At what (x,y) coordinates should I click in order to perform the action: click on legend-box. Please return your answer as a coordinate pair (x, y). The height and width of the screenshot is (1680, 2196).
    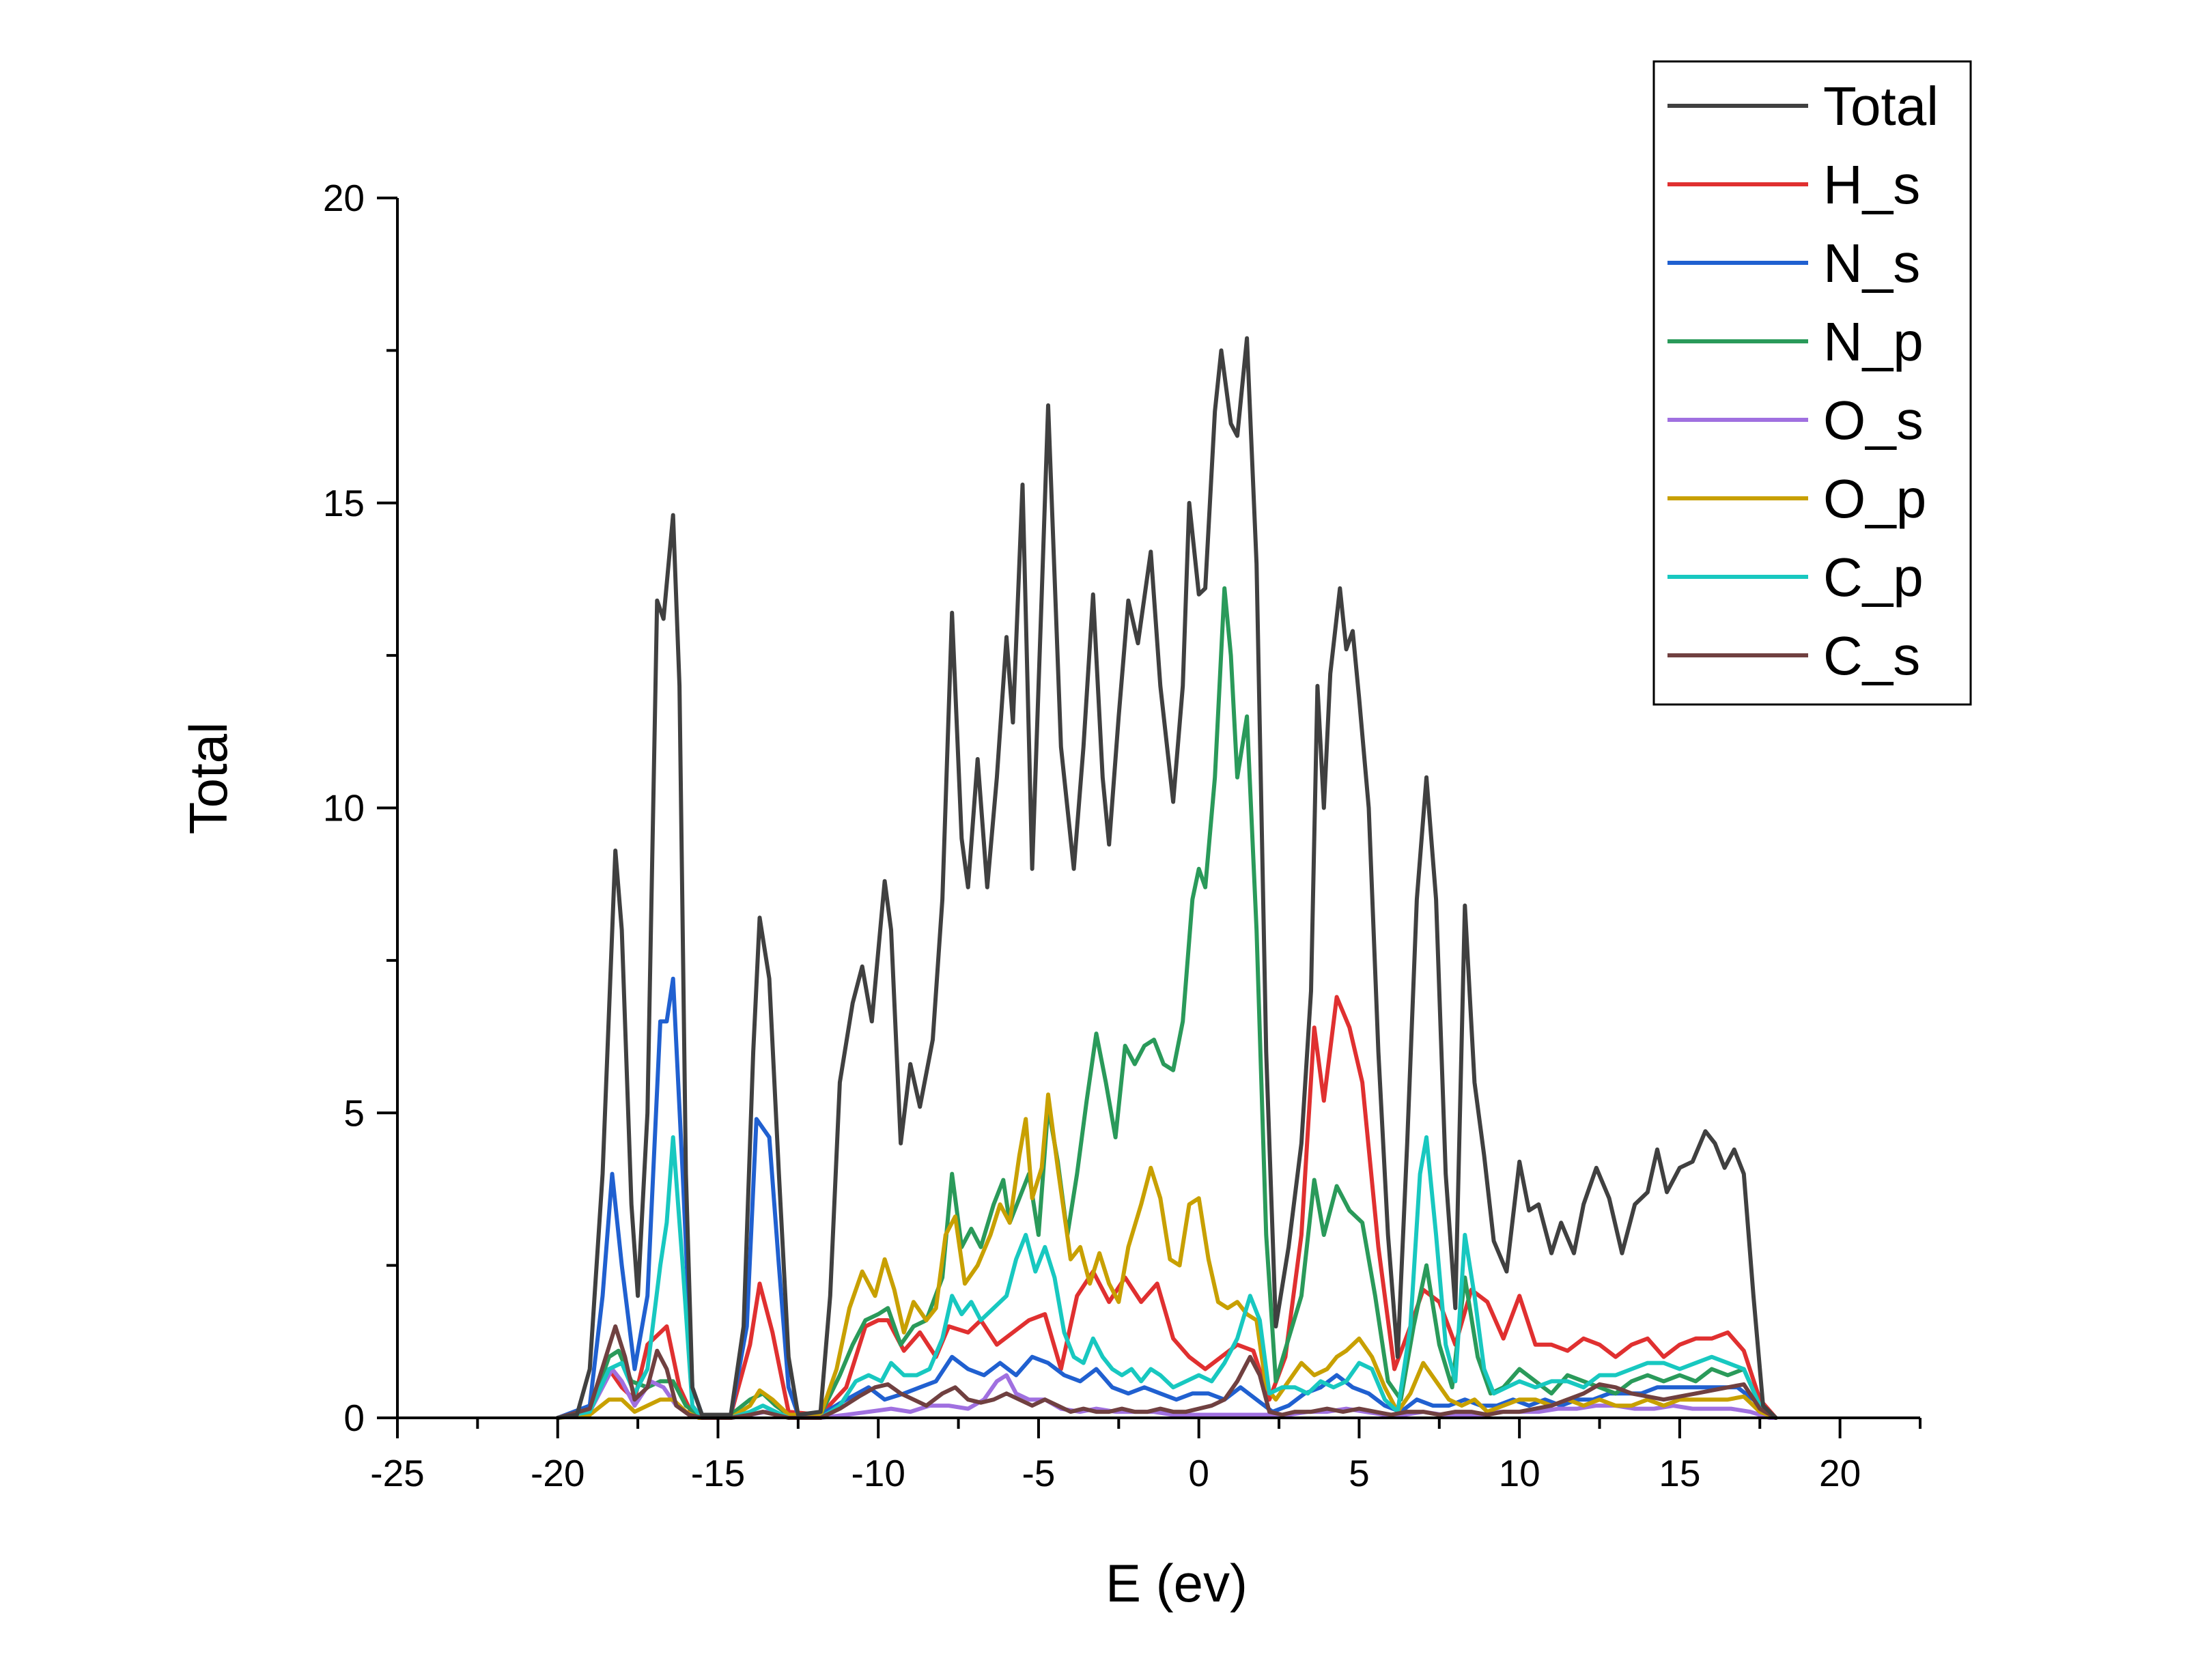
    Looking at the image, I should click on (1812, 383).